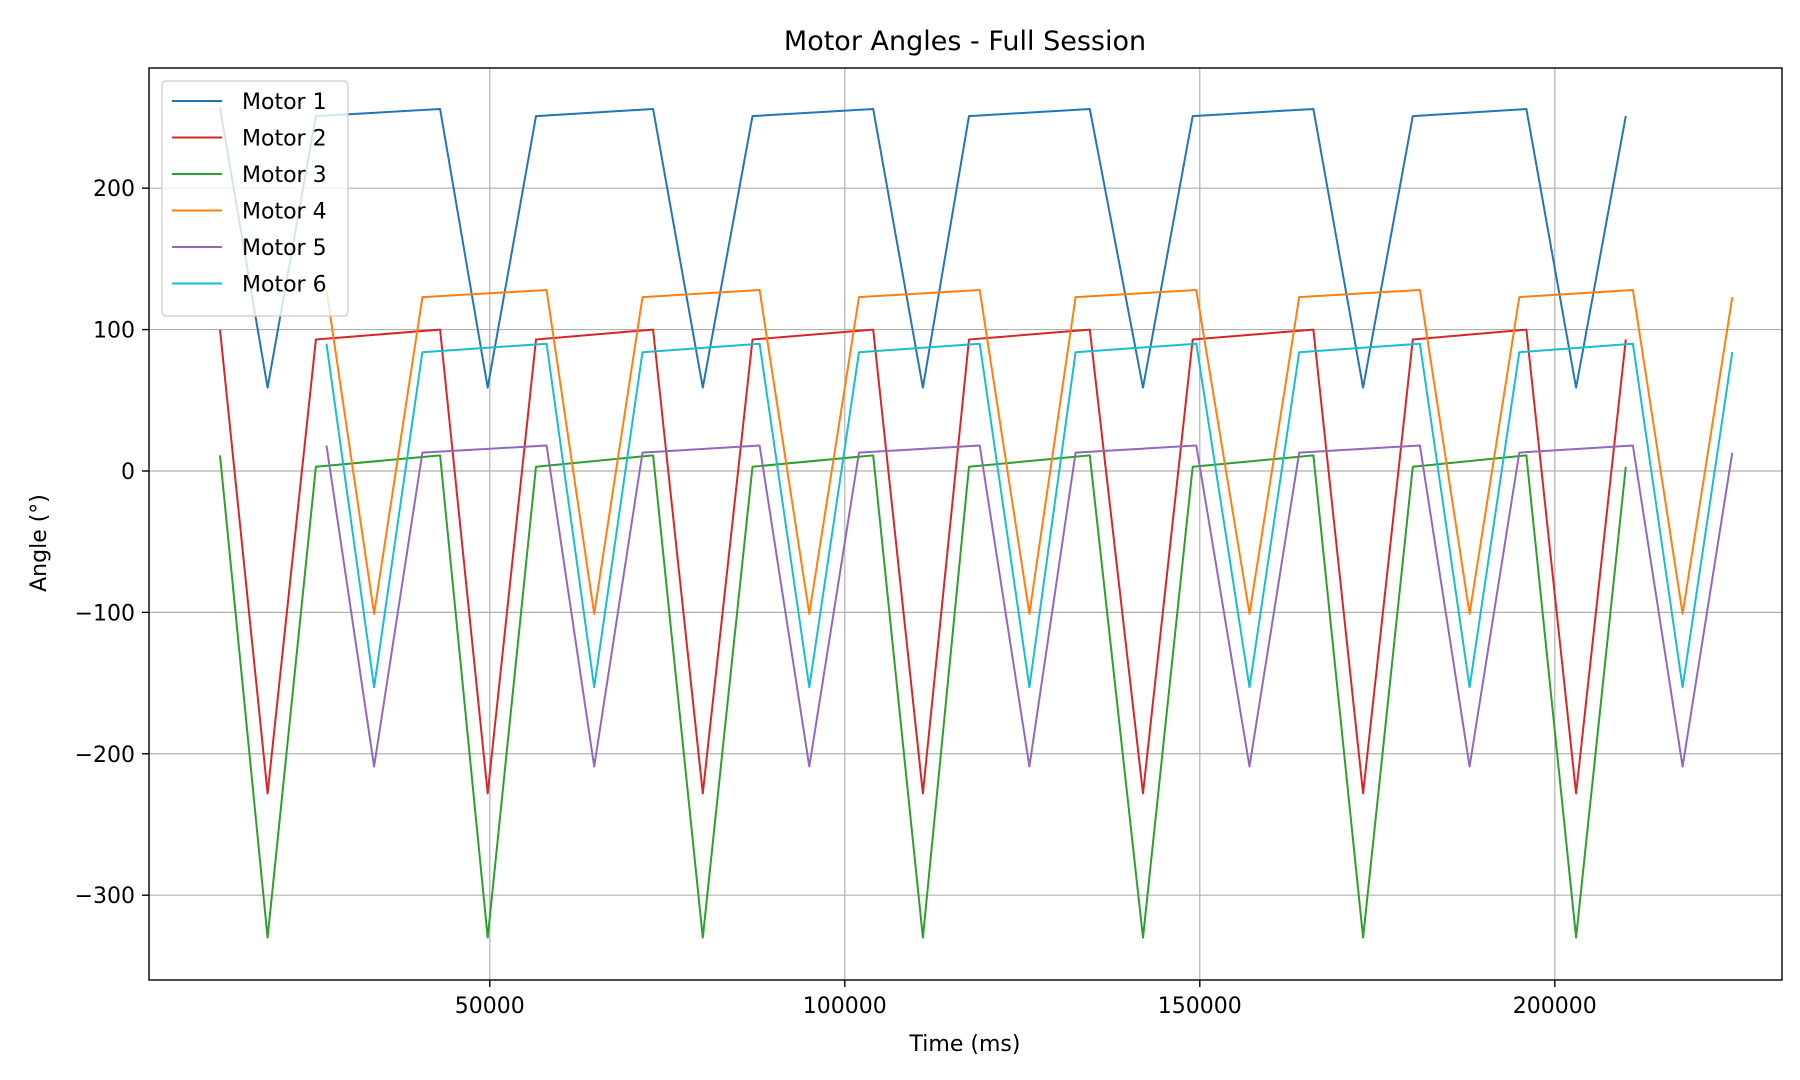  I want to click on x-tick-label: 150000, so click(1200, 1006).